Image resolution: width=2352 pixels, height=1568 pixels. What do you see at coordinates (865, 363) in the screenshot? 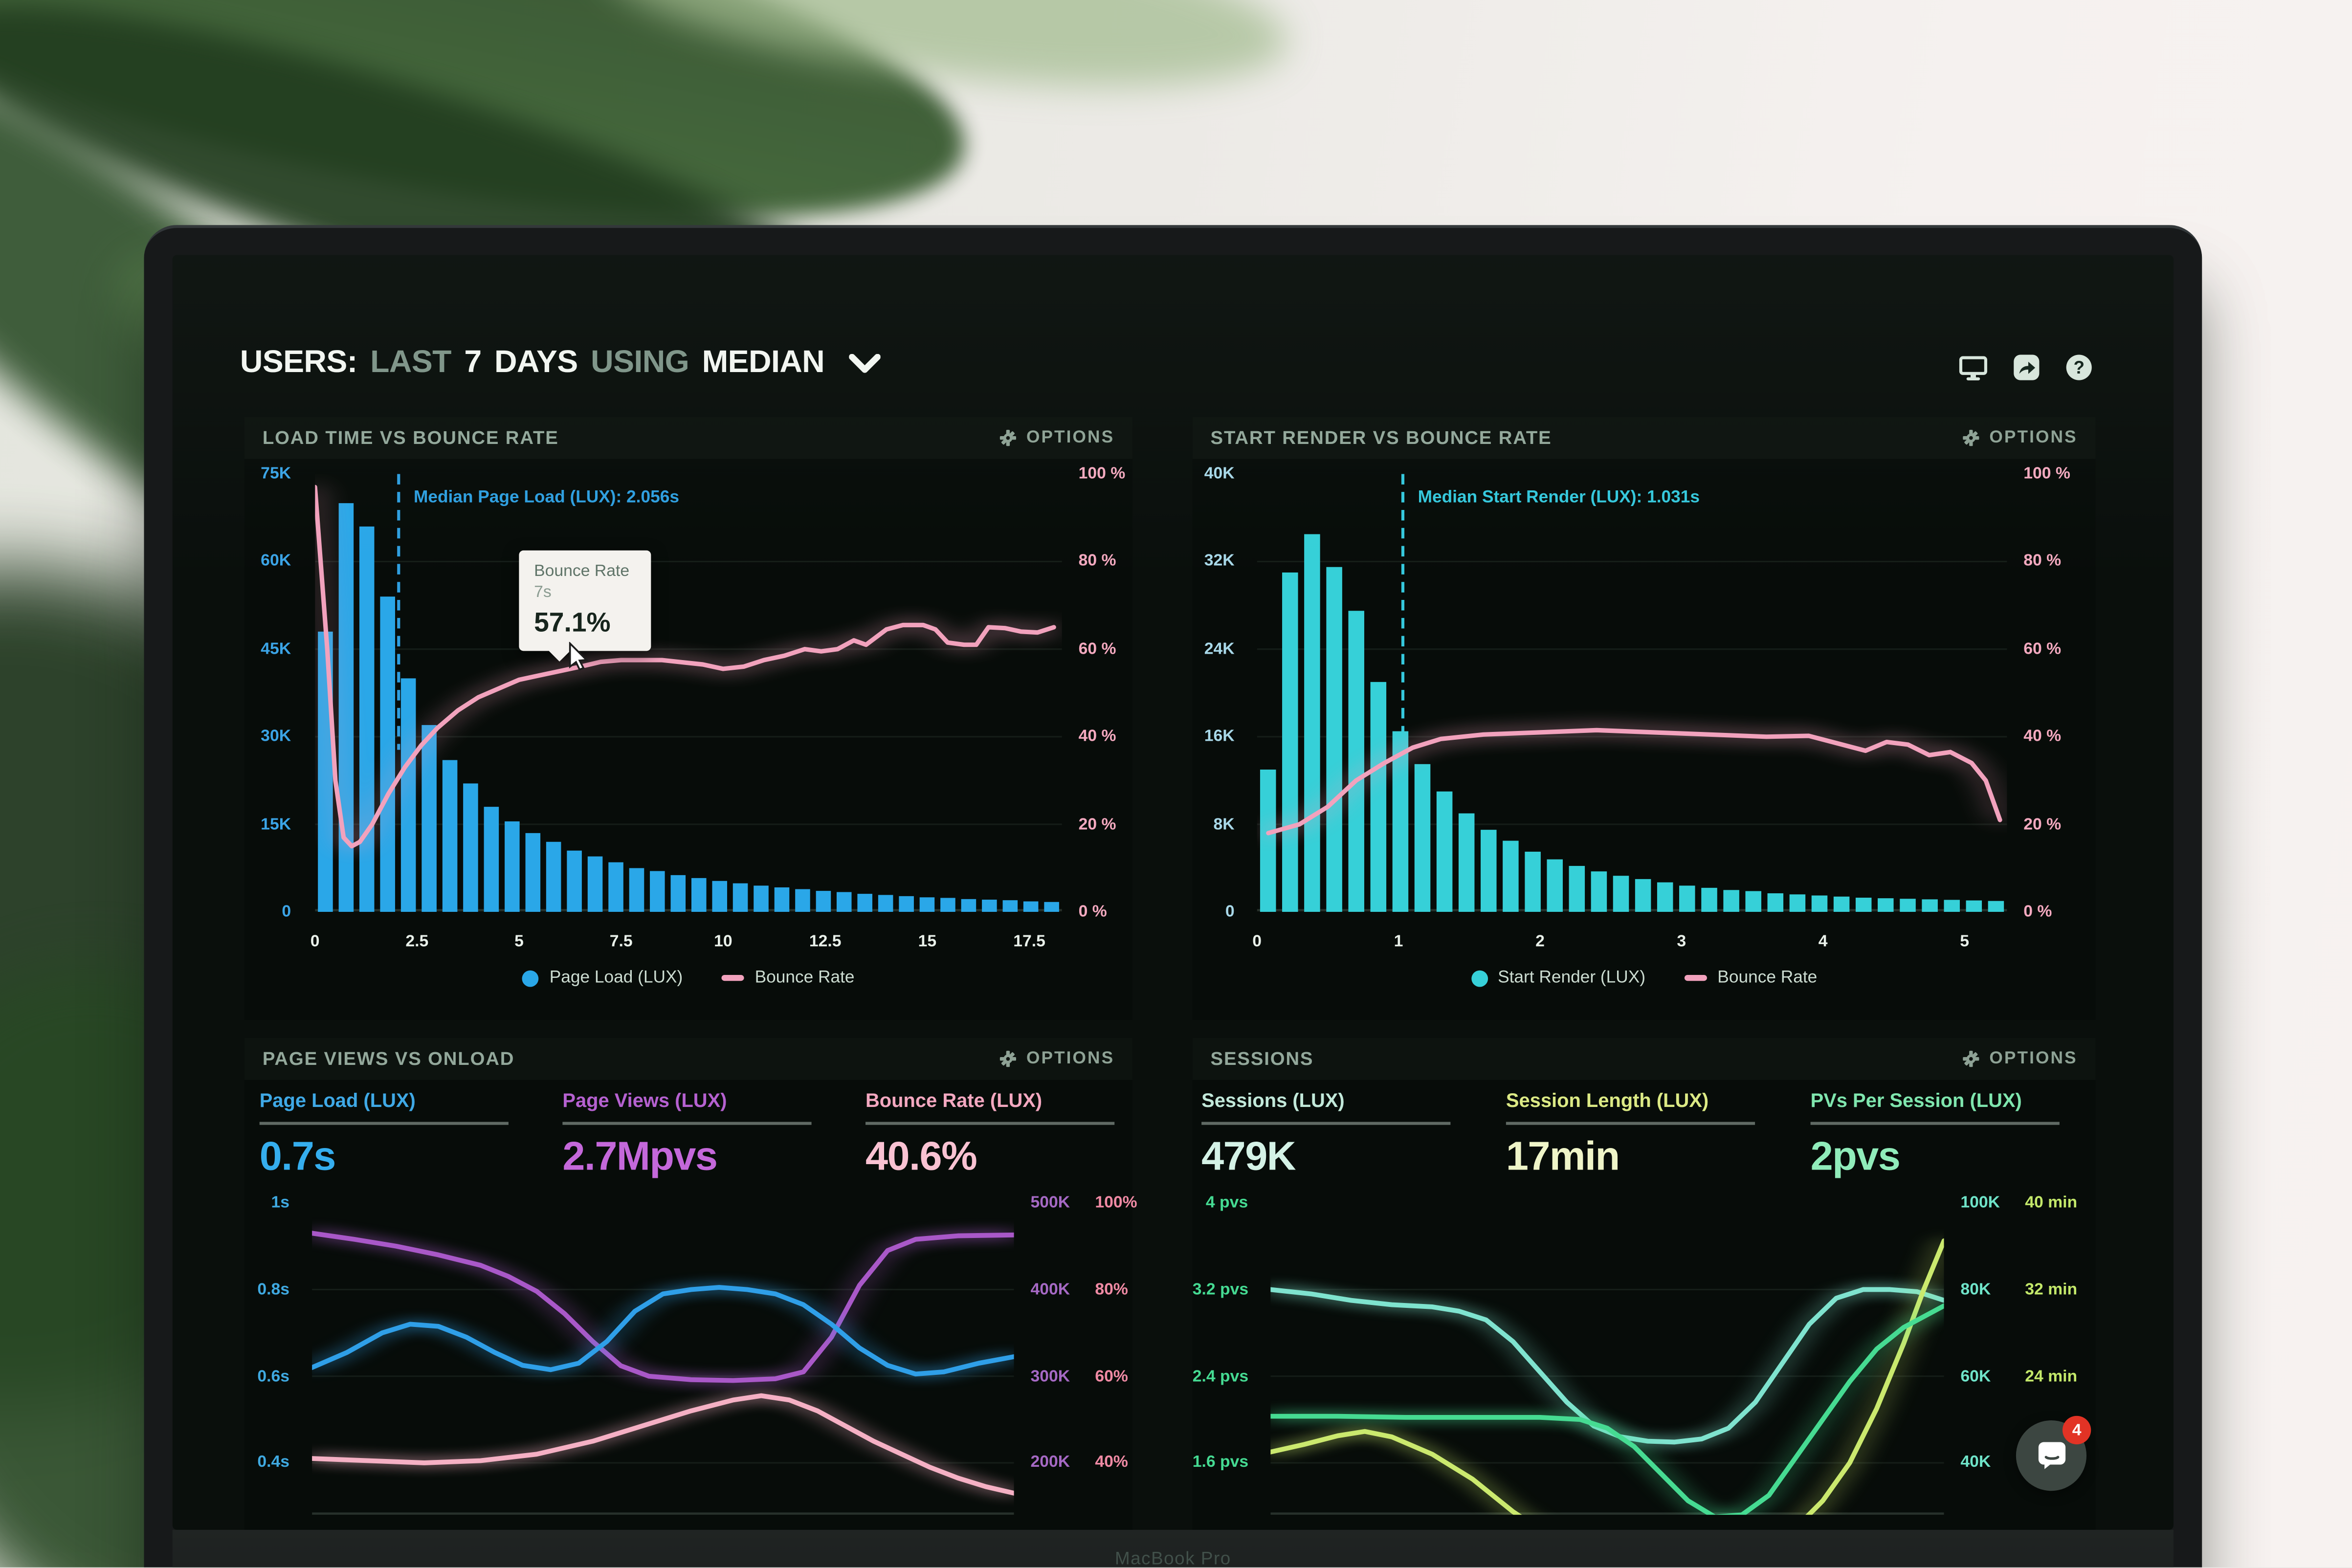
I see `chevron-down-icon` at bounding box center [865, 363].